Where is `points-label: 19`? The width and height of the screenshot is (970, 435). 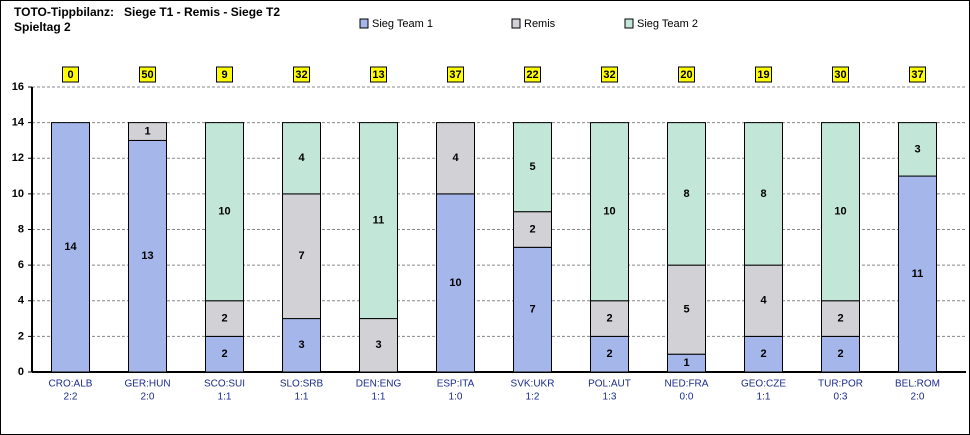
points-label: 19 is located at coordinates (763, 75).